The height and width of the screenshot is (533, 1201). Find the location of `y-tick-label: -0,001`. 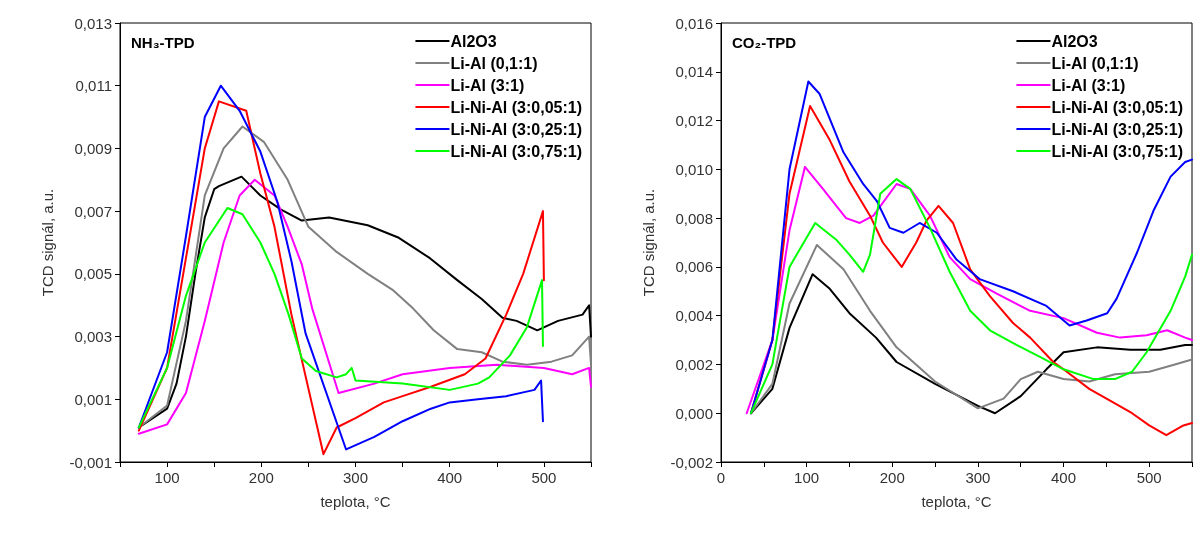

y-tick-label: -0,001 is located at coordinates (90, 462).